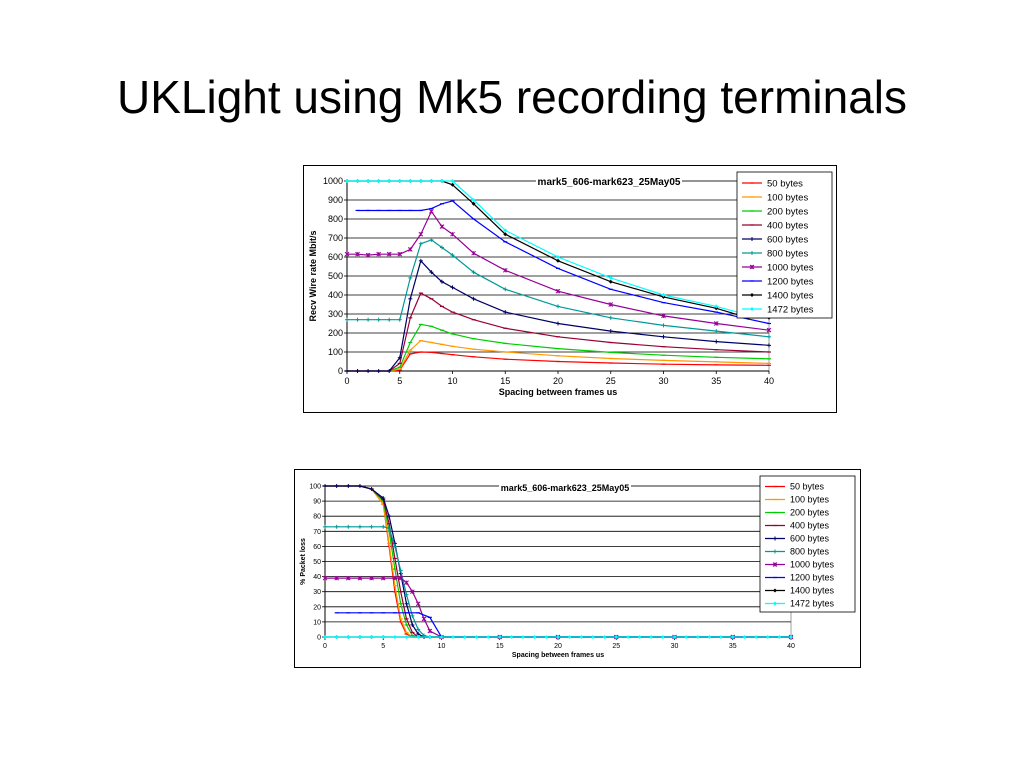 The width and height of the screenshot is (1024, 768). I want to click on series-1200-bytes, so click(563, 262).